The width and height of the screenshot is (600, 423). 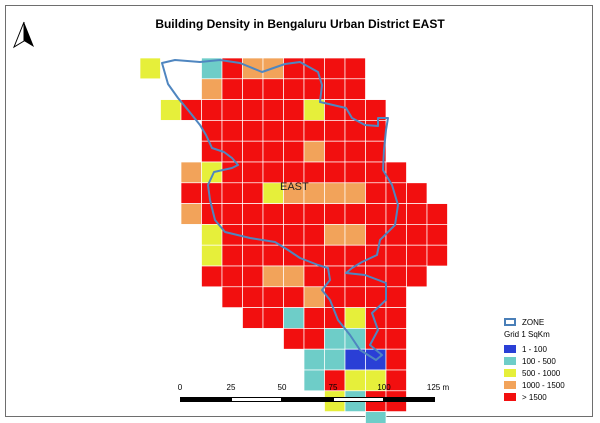 I want to click on scale-label-50: 50, so click(x=282, y=387).